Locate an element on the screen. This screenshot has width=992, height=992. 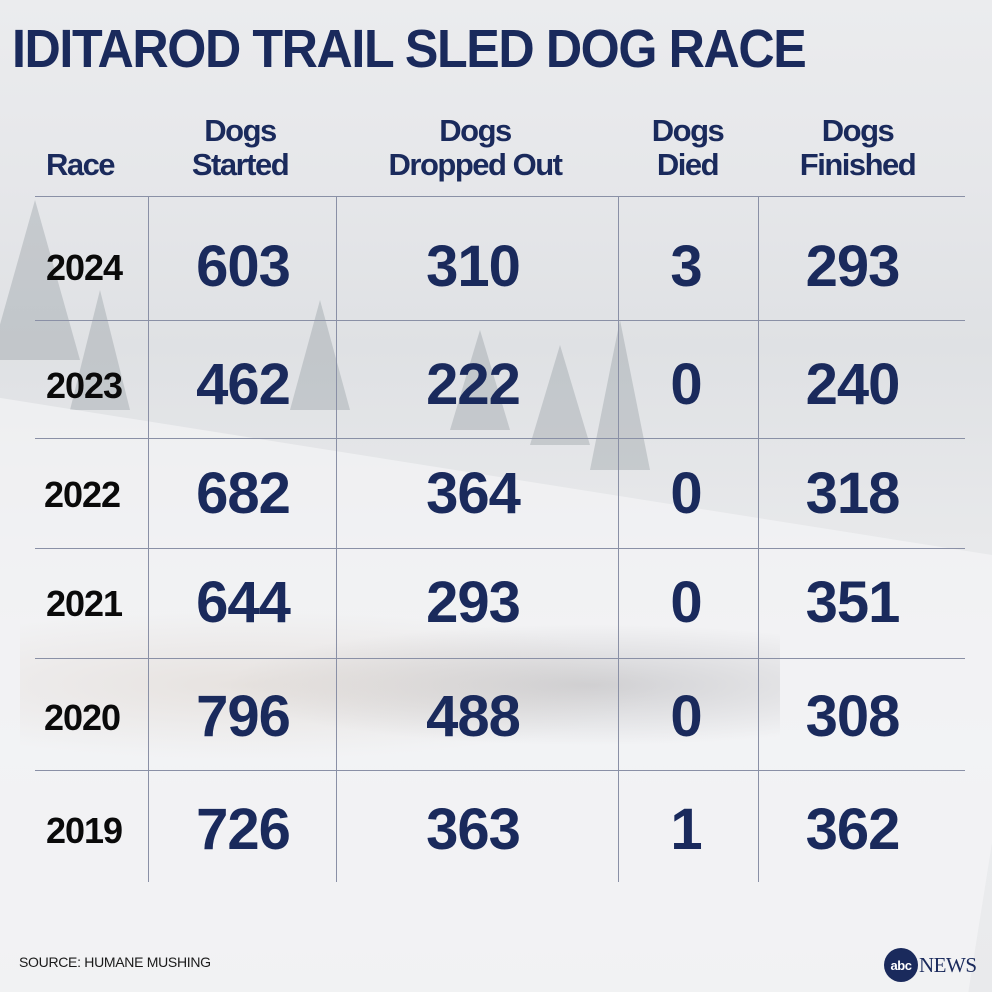
finished-cell: 308 is located at coordinates (853, 716).